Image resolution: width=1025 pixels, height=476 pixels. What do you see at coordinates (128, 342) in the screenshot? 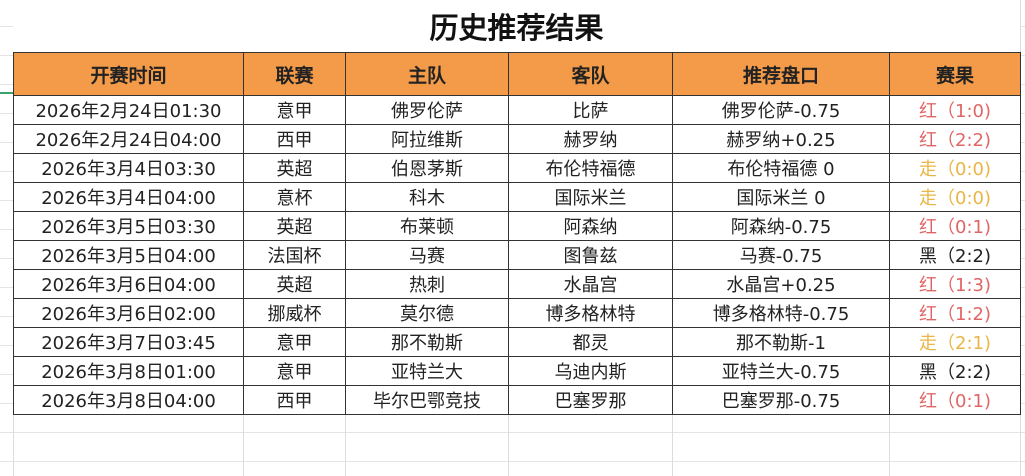
I see `cell-time: 2026年3月7日03:45` at bounding box center [128, 342].